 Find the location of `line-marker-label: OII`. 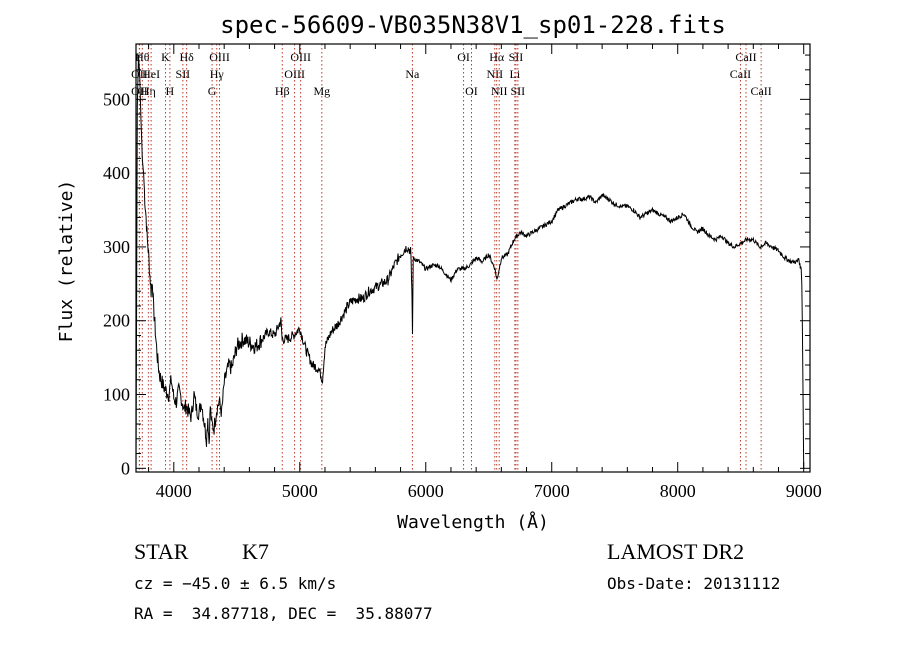

line-marker-label: OII is located at coordinates (139, 91).